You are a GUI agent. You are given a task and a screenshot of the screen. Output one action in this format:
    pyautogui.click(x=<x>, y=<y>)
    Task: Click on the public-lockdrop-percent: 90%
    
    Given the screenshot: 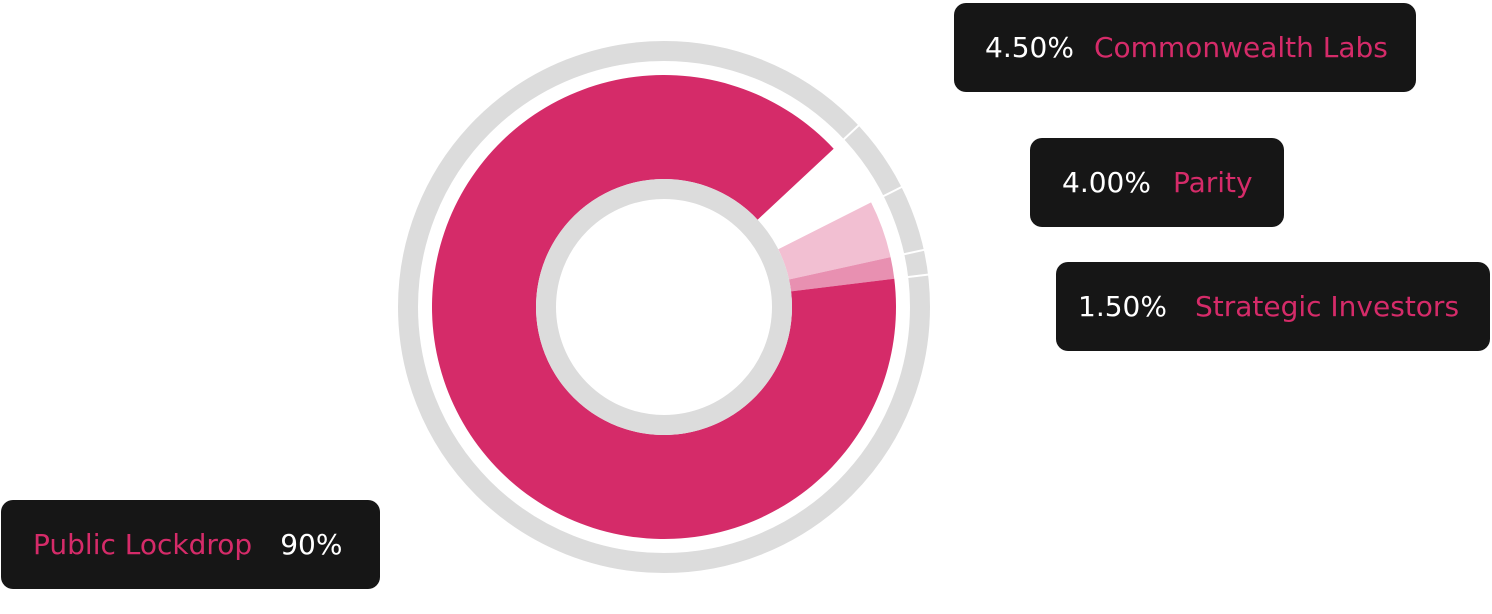 What is the action you would take?
    pyautogui.click(x=311, y=544)
    